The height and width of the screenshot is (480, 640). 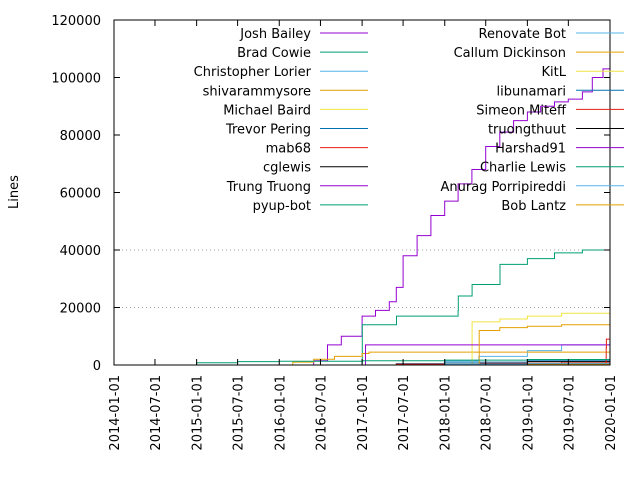 What do you see at coordinates (363, 413) in the screenshot?
I see `x-tick-label: 2017-01-01` at bounding box center [363, 413].